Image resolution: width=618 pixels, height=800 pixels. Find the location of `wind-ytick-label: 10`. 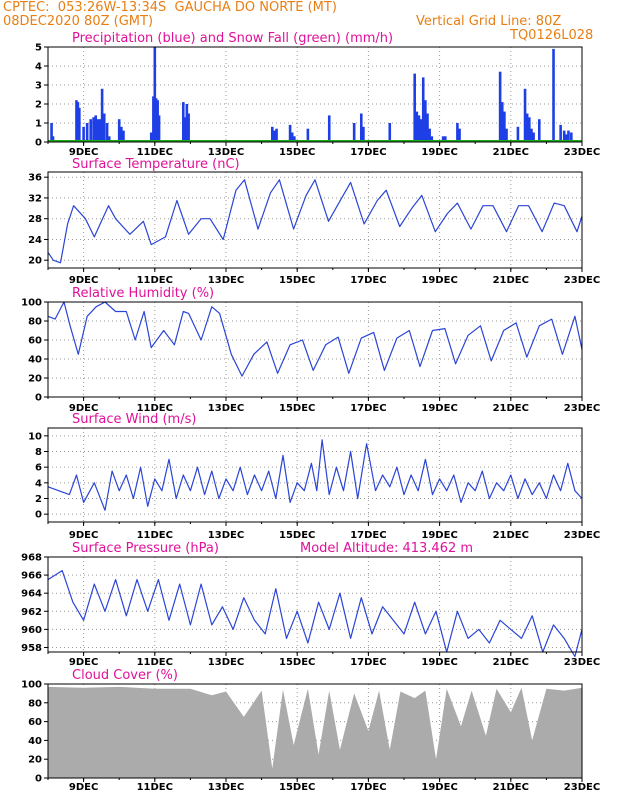

wind-ytick-label: 10 is located at coordinates (35, 436).